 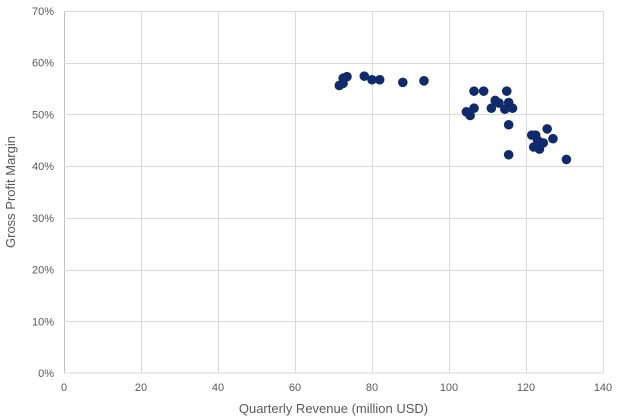 What do you see at coordinates (453, 118) in the screenshot?
I see `data-points` at bounding box center [453, 118].